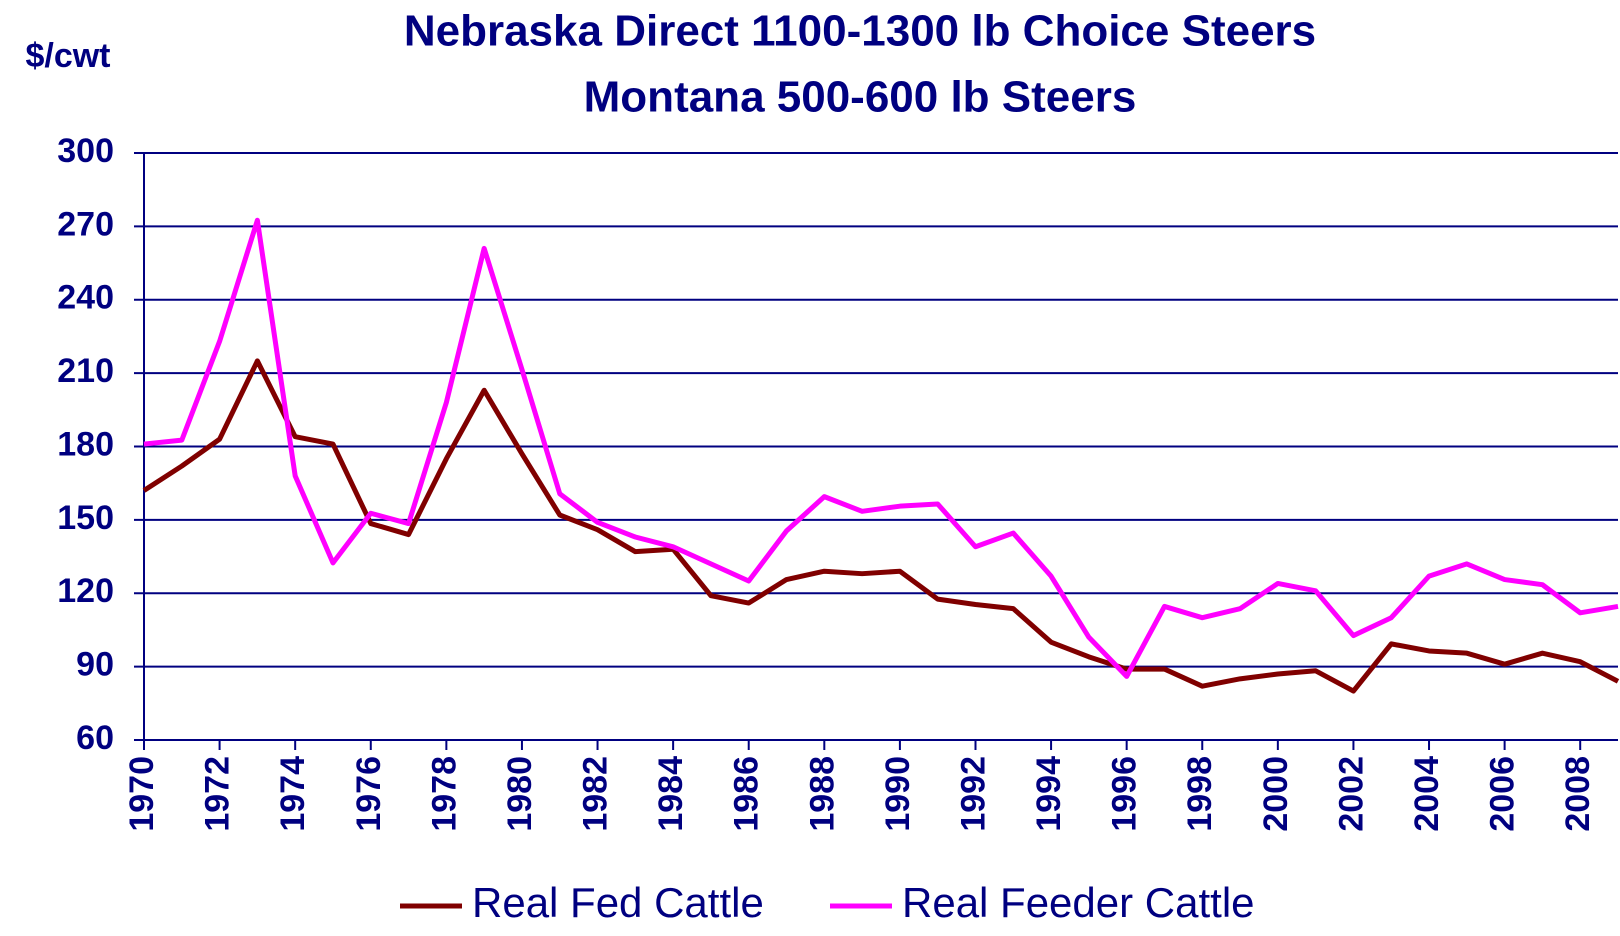  I want to click on y-tick-label: 90, so click(95, 665).